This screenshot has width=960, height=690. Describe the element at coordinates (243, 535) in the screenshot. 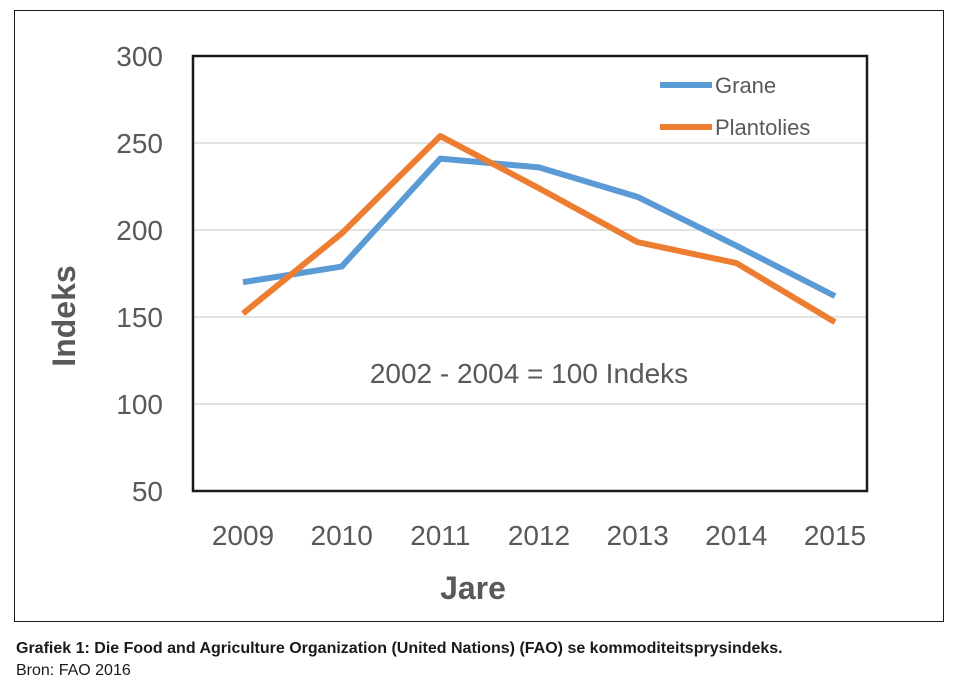

I see `x-tick-label: 2009` at that location.